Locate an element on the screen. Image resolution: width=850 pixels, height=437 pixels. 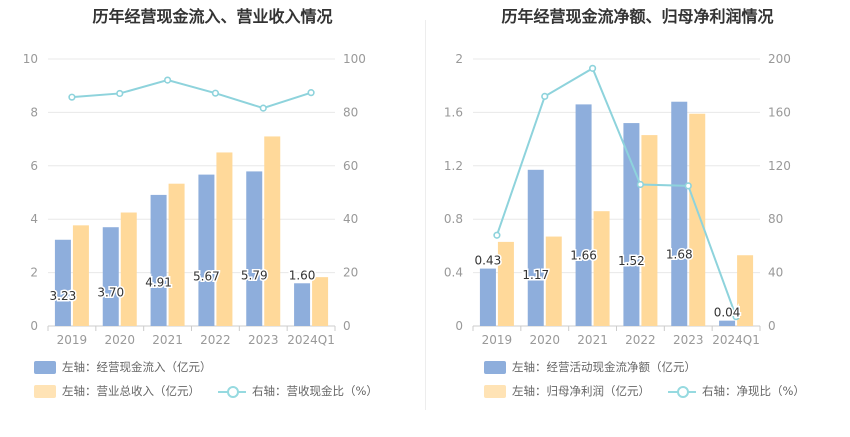
left-axis-tick-label: 1.6 is located at coordinates (453, 112).